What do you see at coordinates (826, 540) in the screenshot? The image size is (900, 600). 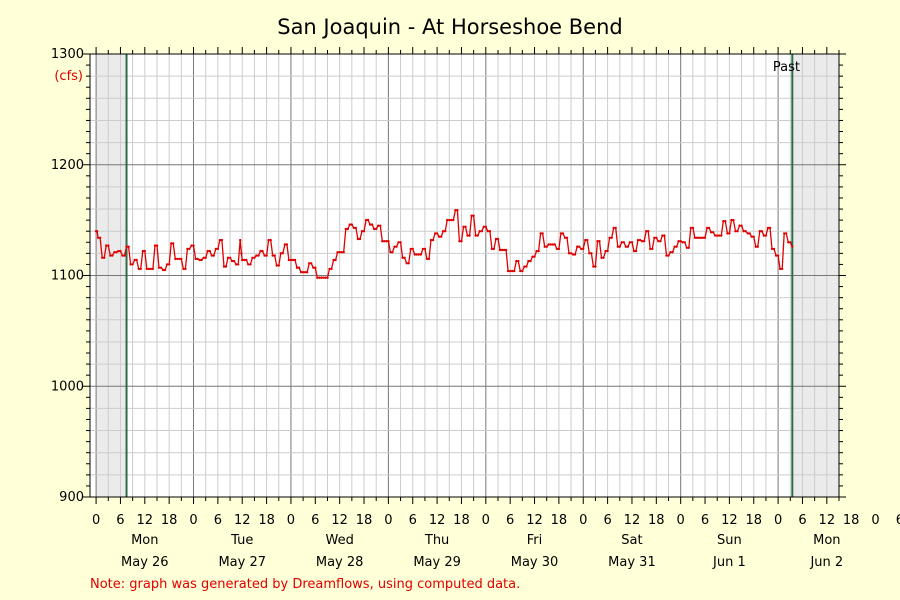 I see `day-label: Mon` at bounding box center [826, 540].